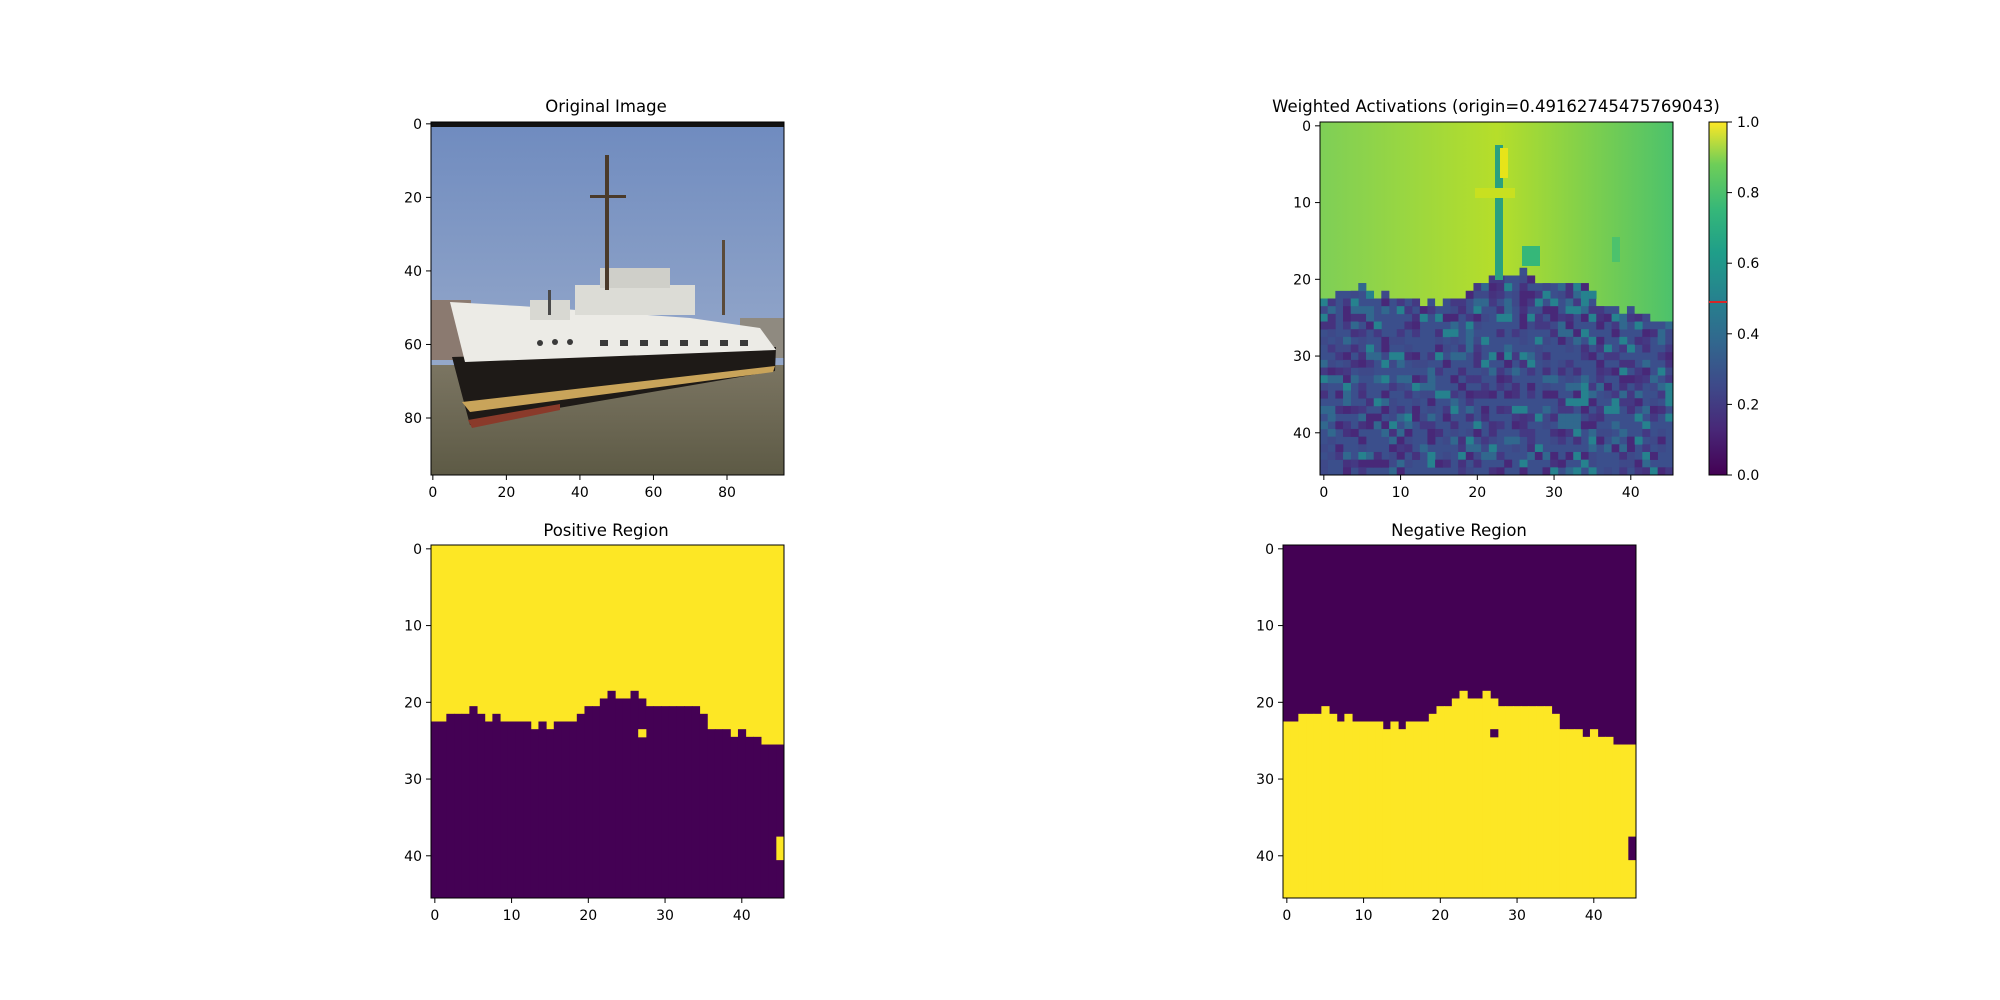 The height and width of the screenshot is (1000, 2000). Describe the element at coordinates (413, 780) in the screenshot. I see `y-tick-label: 30` at that location.